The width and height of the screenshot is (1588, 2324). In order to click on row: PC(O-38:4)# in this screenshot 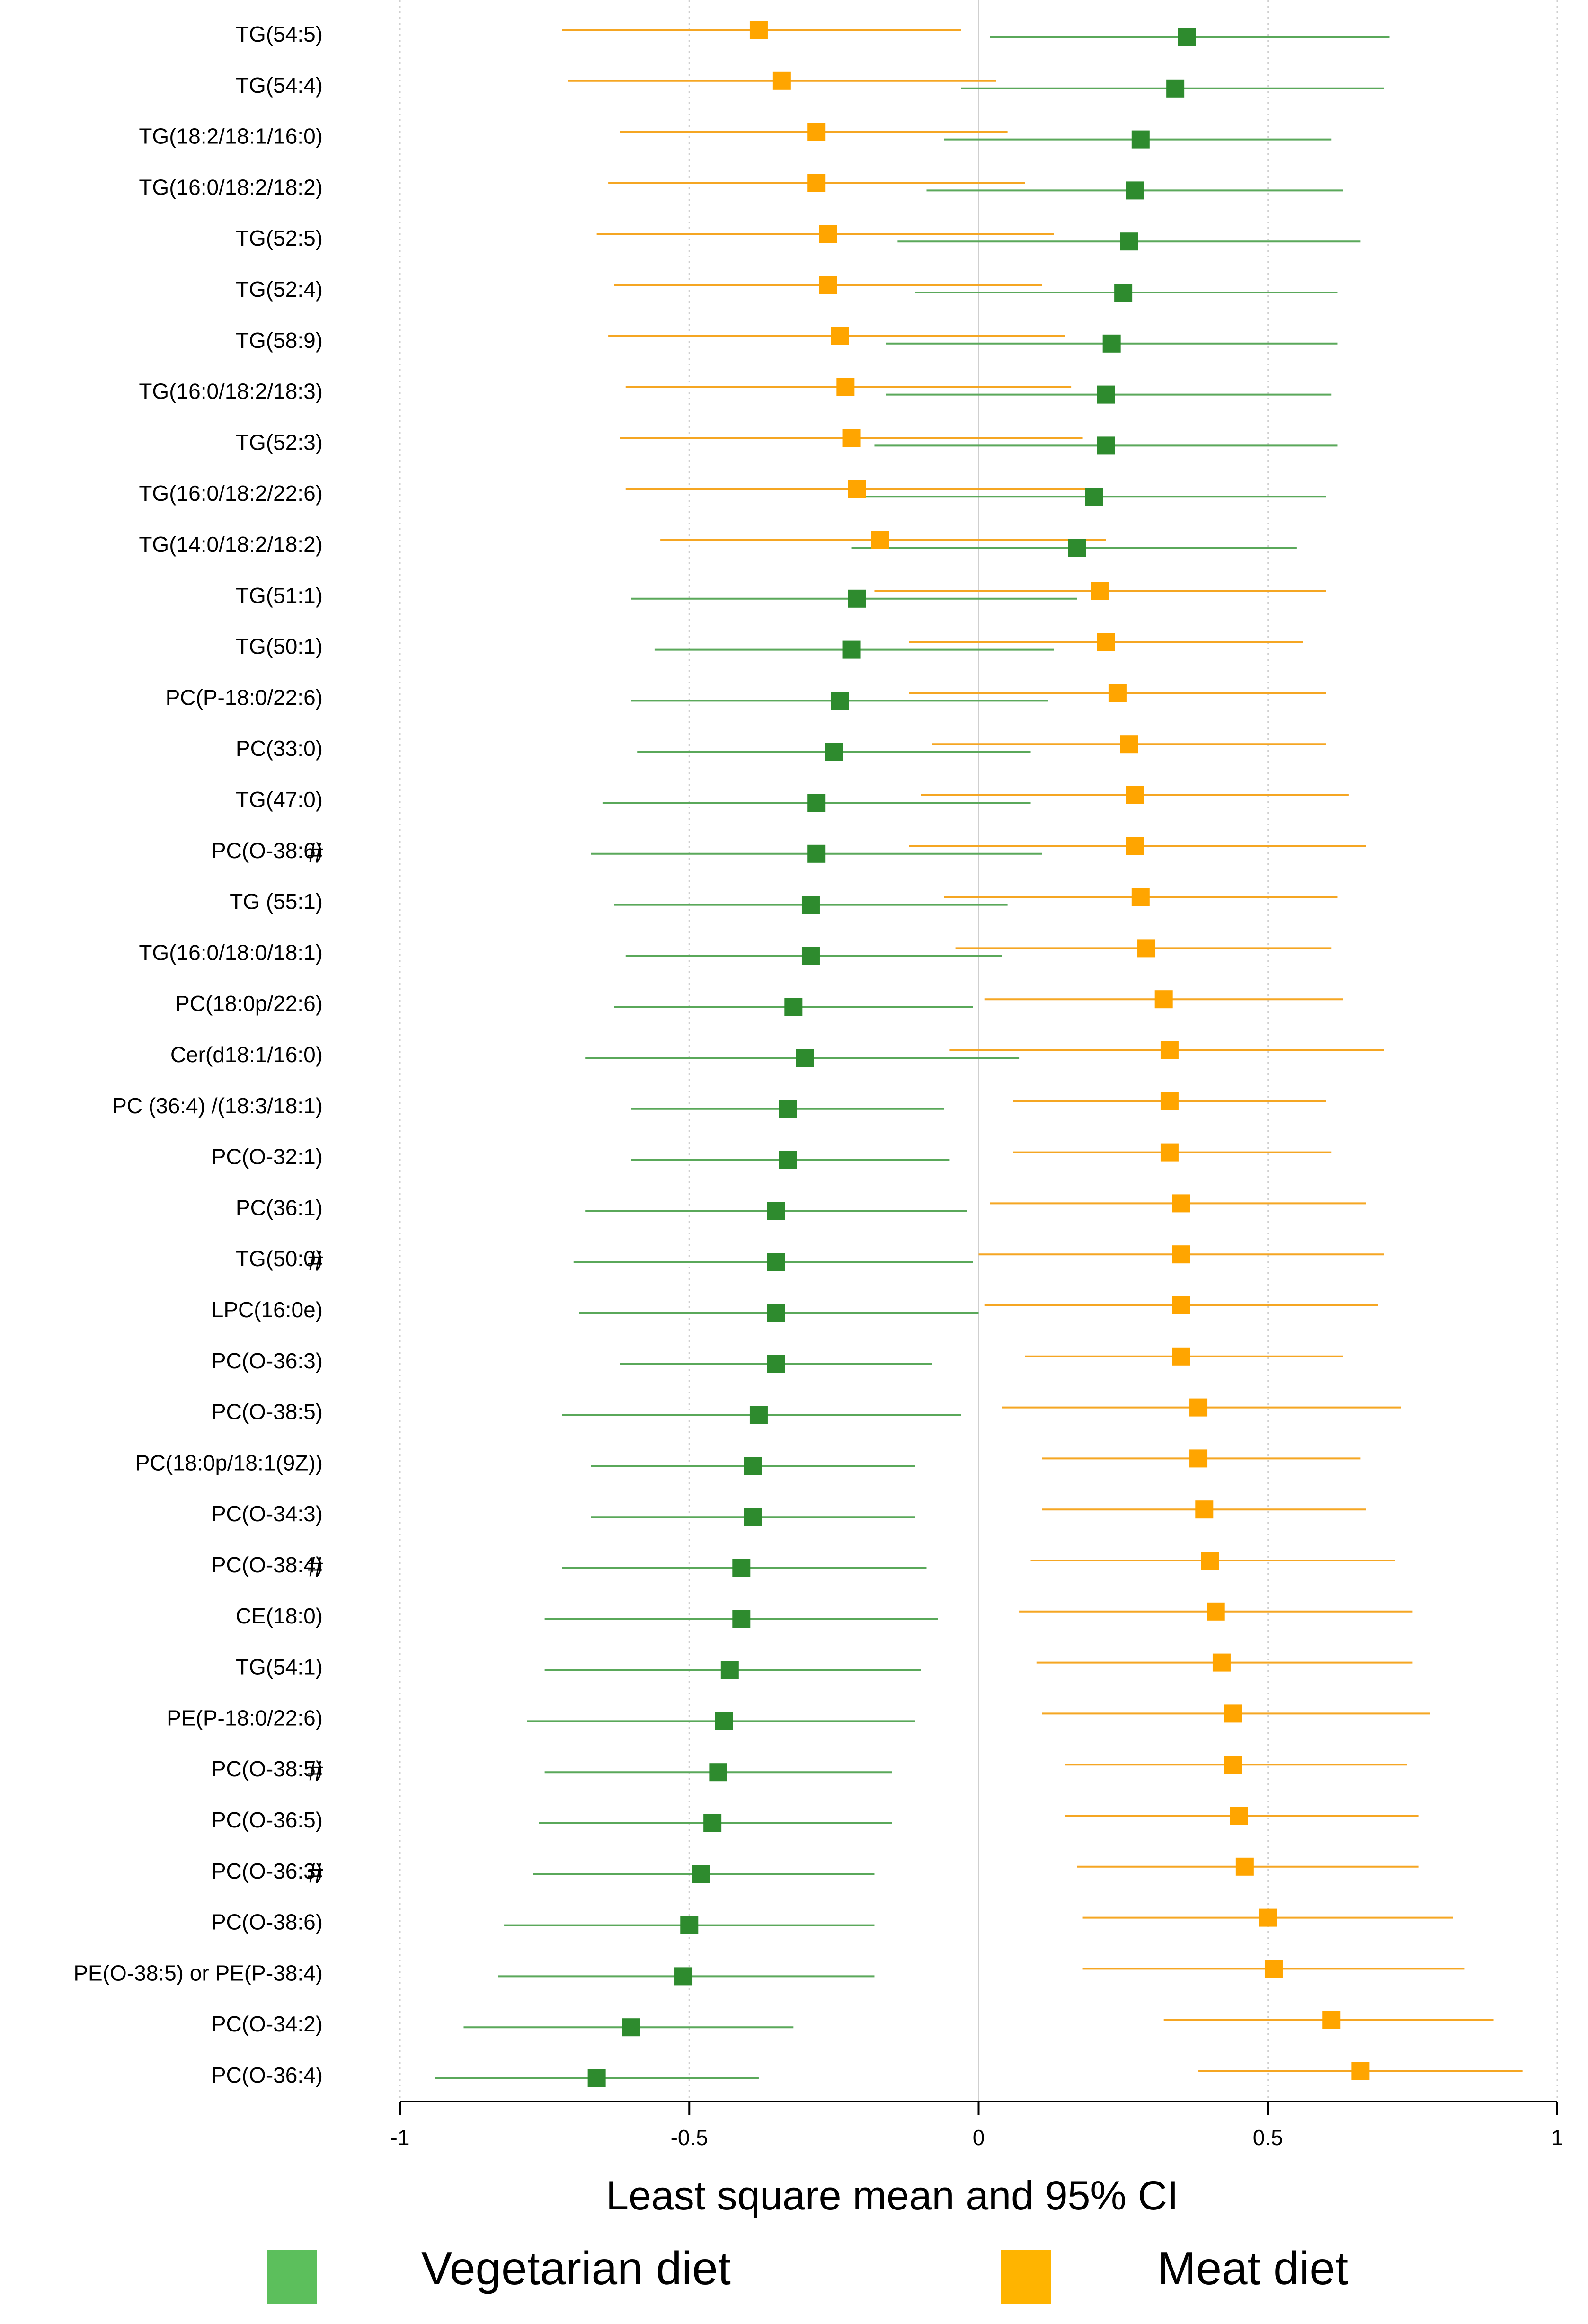, I will do `click(803, 1567)`.